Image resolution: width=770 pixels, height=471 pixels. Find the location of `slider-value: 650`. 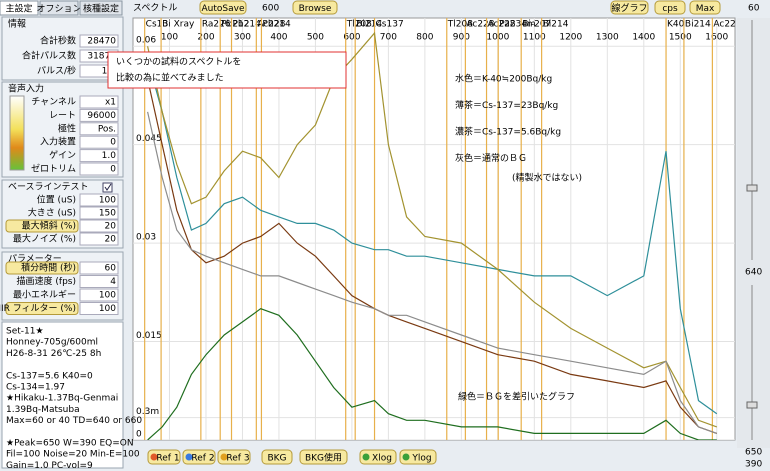

slider-value: 650 is located at coordinates (753, 453).